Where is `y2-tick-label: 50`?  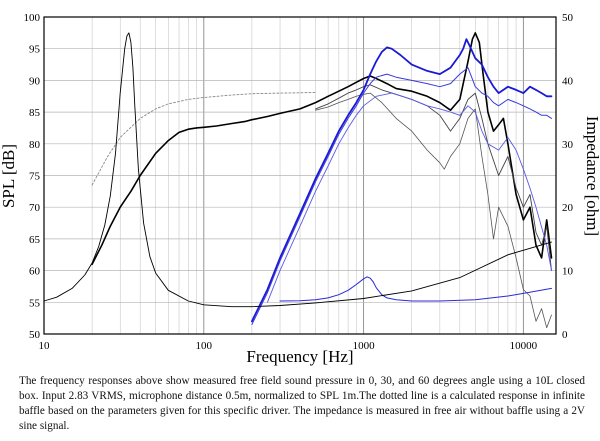
y2-tick-label: 50 is located at coordinates (568, 18).